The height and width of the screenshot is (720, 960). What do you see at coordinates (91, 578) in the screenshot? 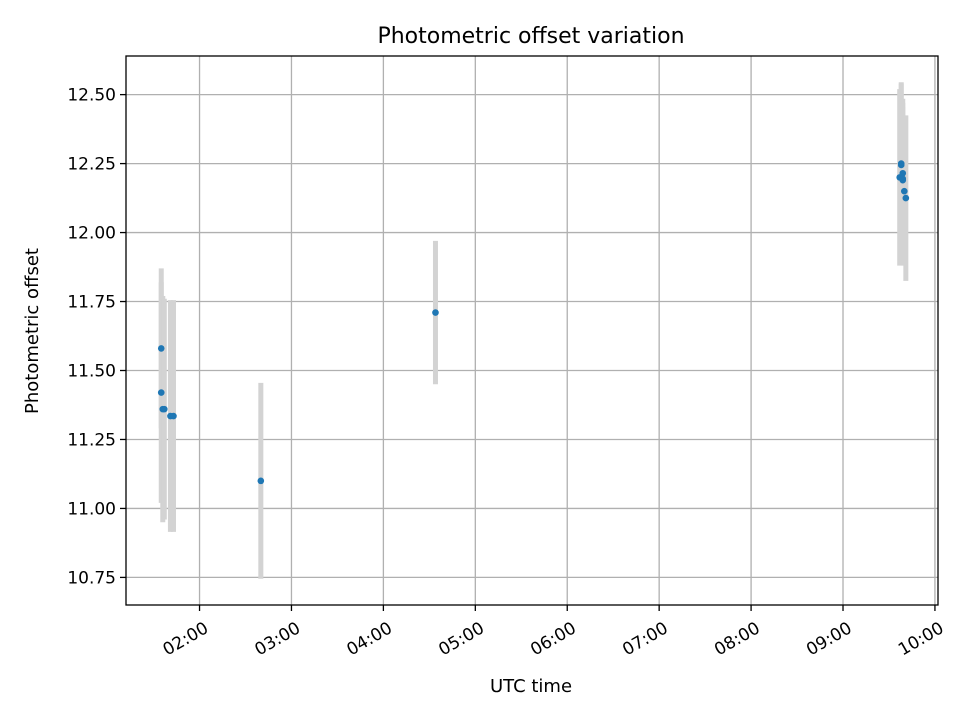
I see `y-tick-label: 10.75` at bounding box center [91, 578].